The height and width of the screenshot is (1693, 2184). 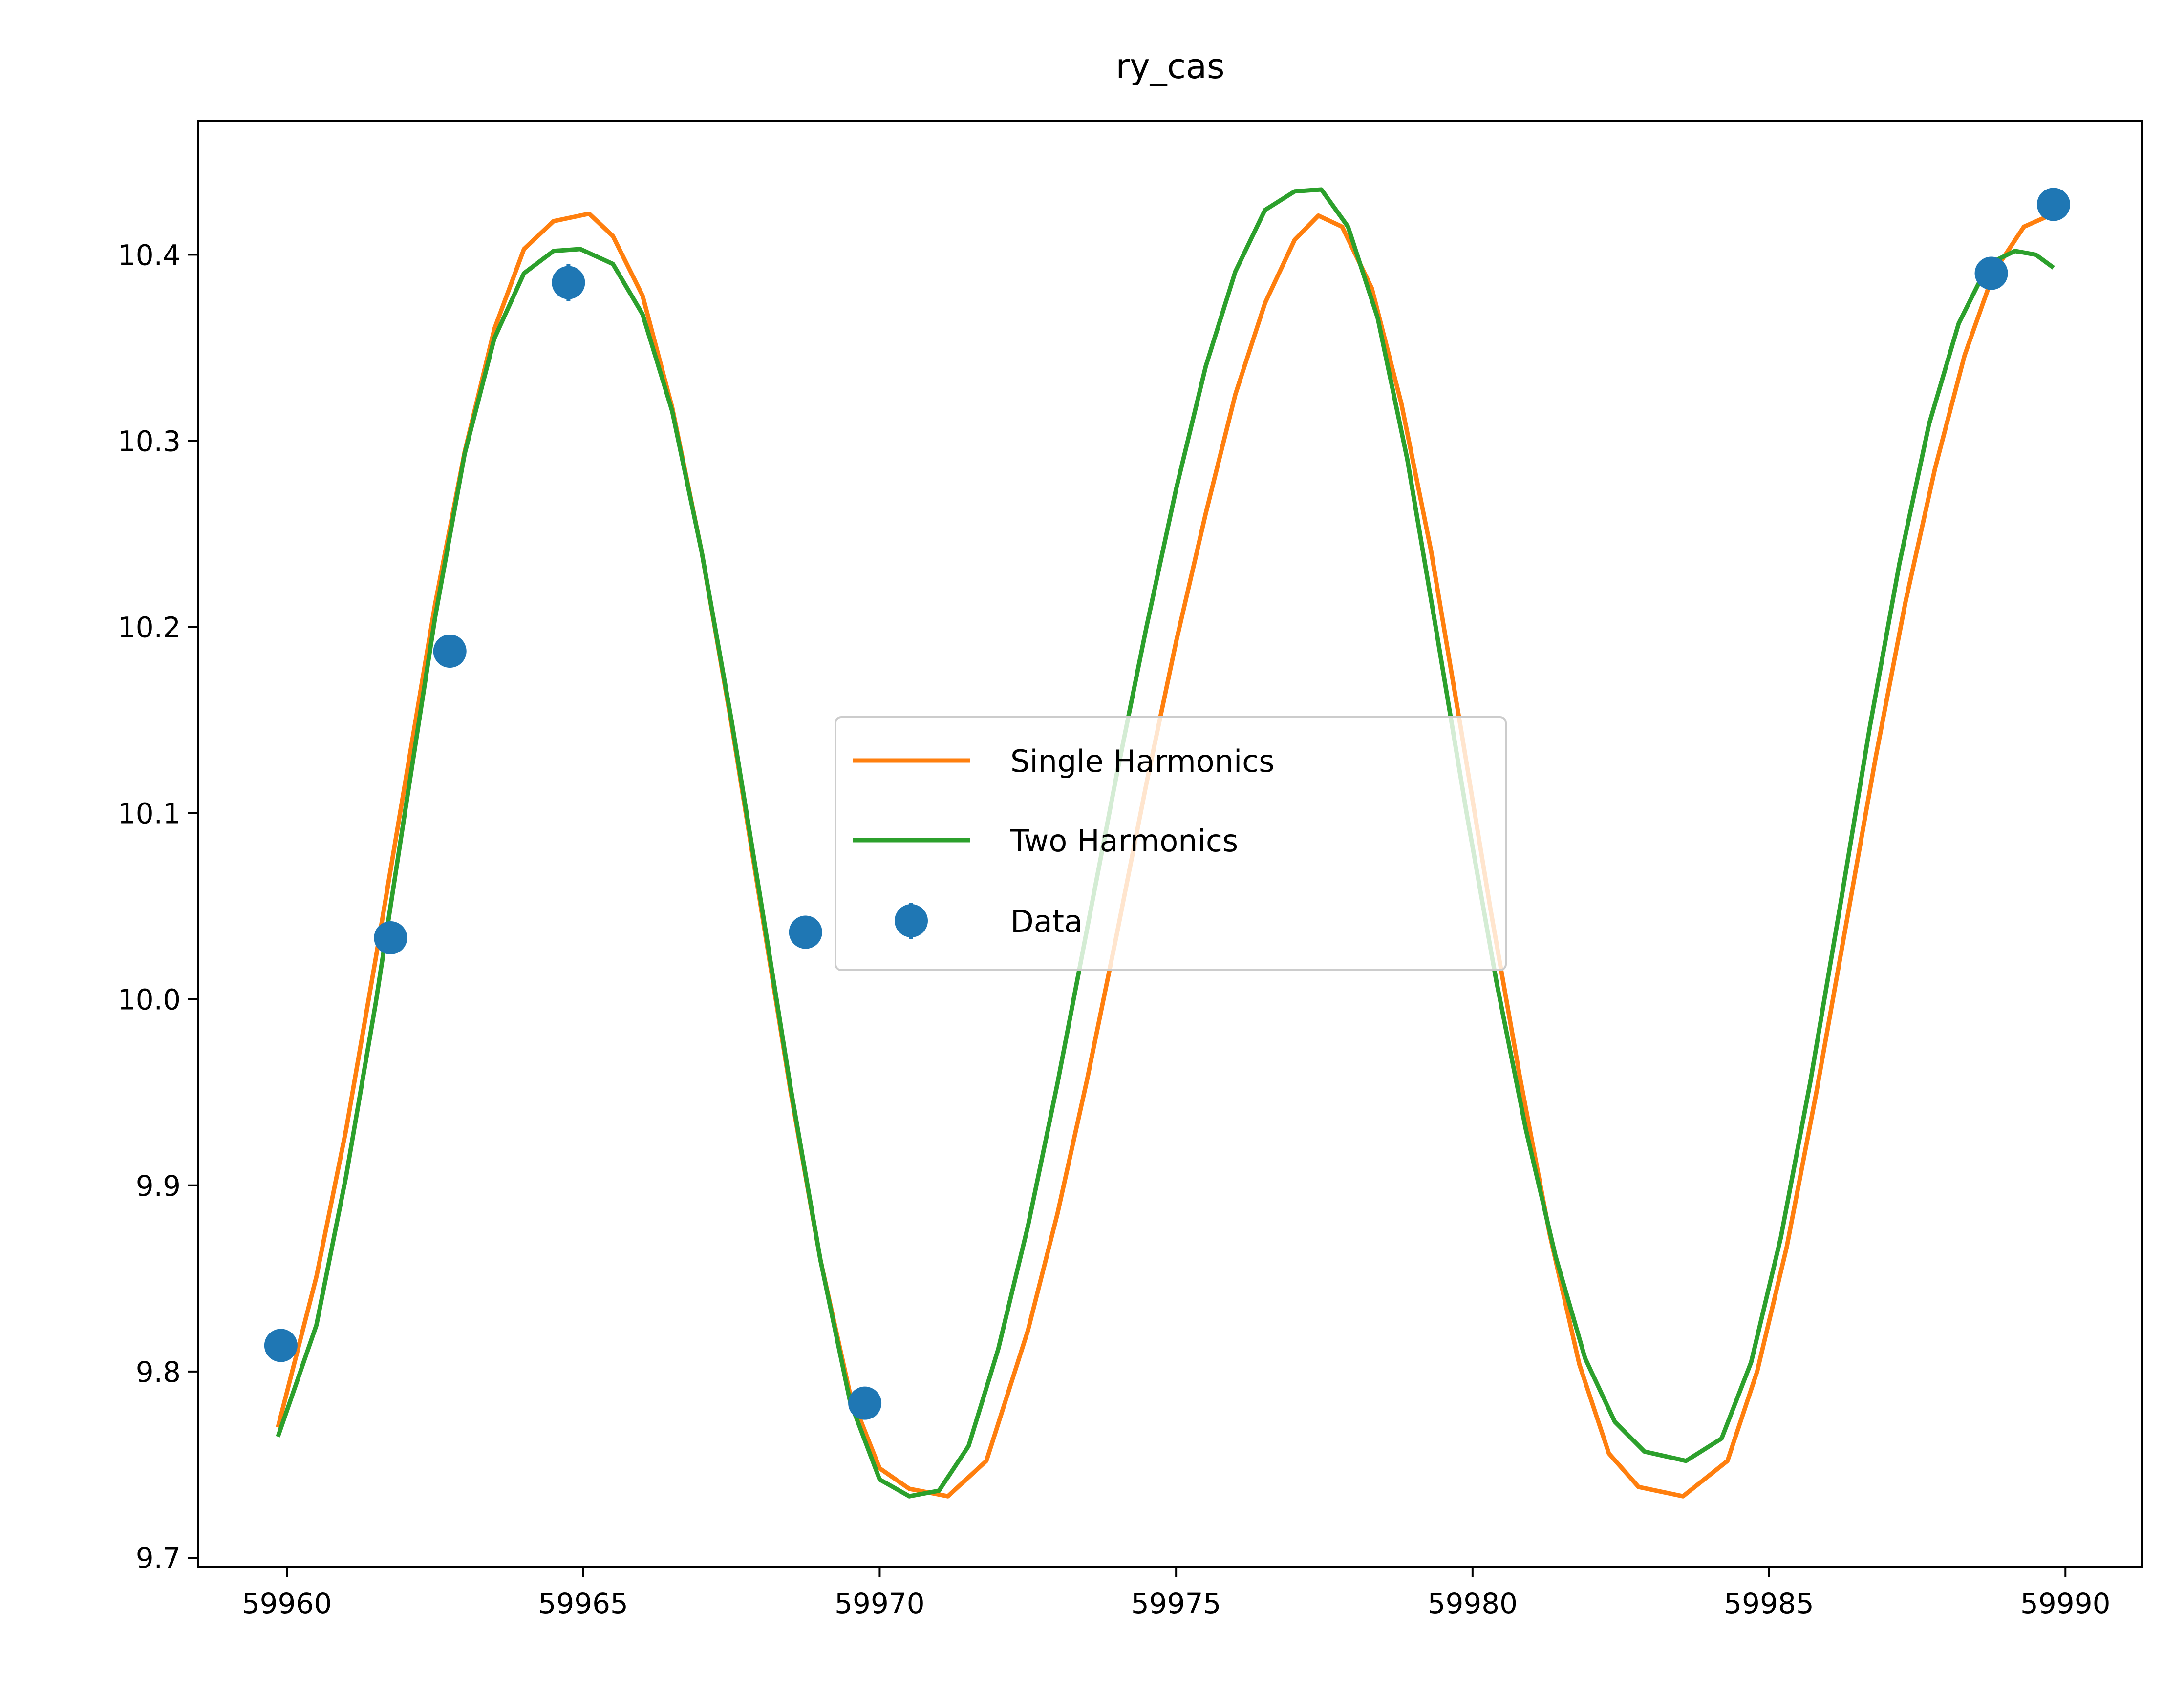 I want to click on x-tick-label: 59970, so click(x=880, y=1603).